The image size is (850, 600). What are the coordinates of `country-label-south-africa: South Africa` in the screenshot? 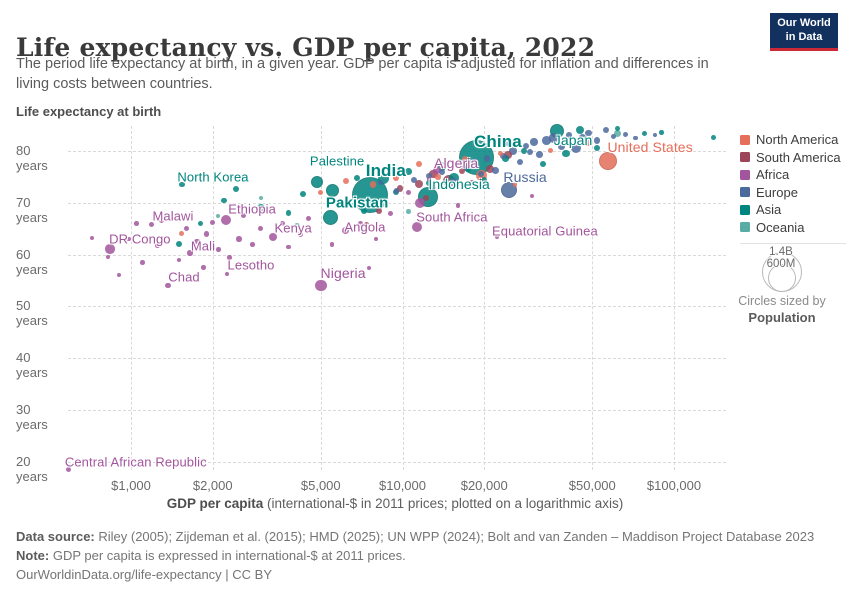 It's located at (452, 217).